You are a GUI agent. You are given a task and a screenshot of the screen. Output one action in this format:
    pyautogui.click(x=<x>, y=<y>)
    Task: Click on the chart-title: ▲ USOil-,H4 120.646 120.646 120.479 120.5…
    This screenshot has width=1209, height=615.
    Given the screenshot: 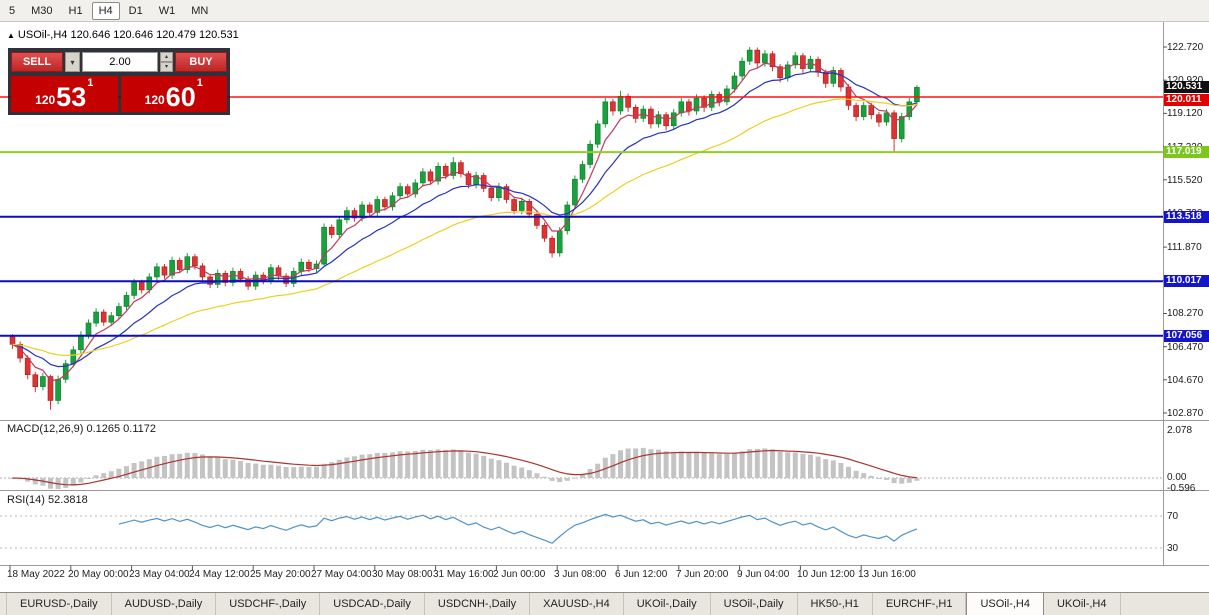 What is the action you would take?
    pyautogui.click(x=123, y=35)
    